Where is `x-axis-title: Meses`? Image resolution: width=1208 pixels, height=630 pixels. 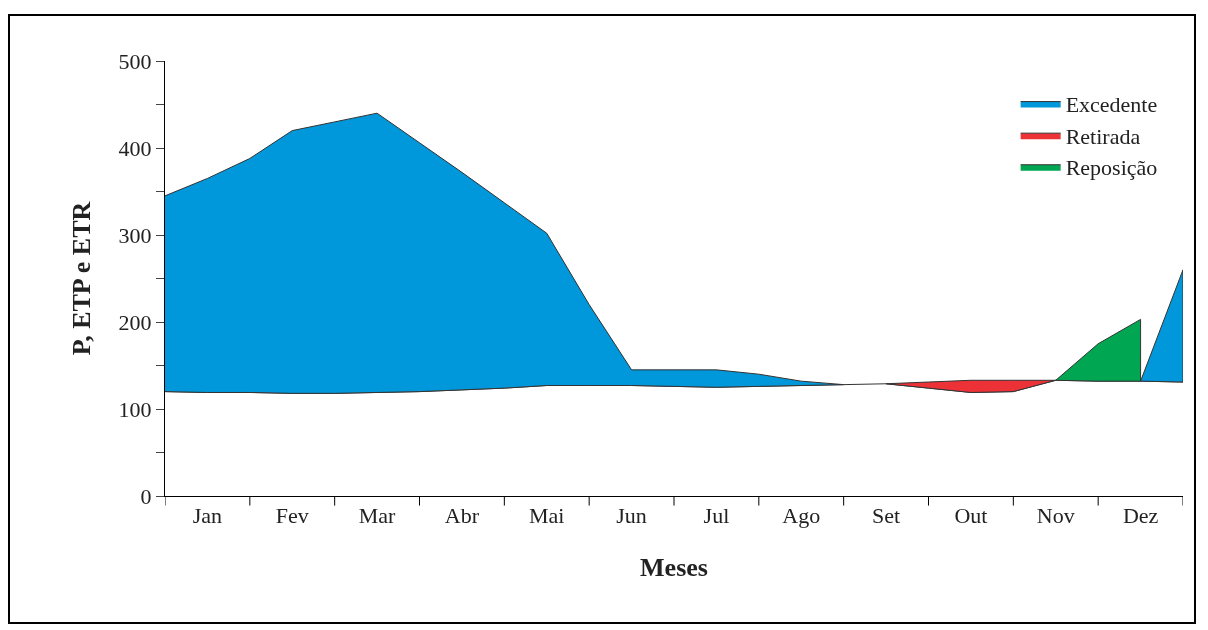 x-axis-title: Meses is located at coordinates (674, 568).